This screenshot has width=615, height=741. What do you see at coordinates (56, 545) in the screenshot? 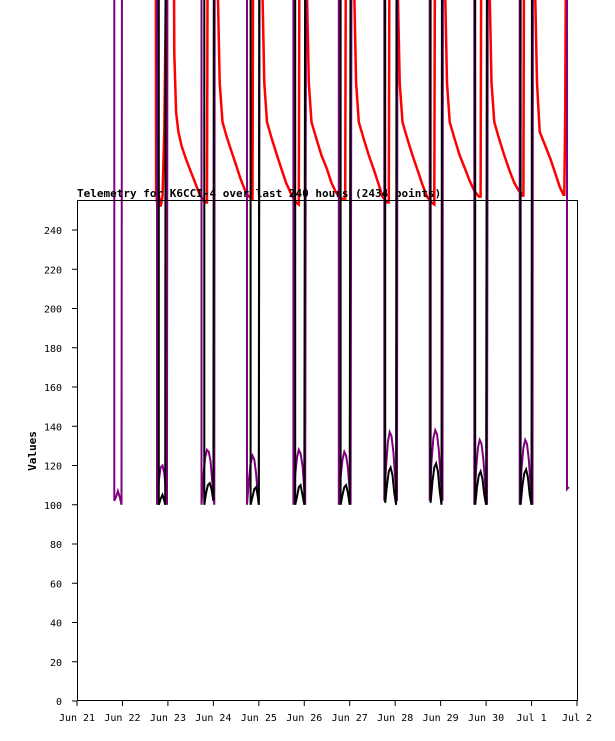
I see `y-tick-label: 80` at bounding box center [56, 545].